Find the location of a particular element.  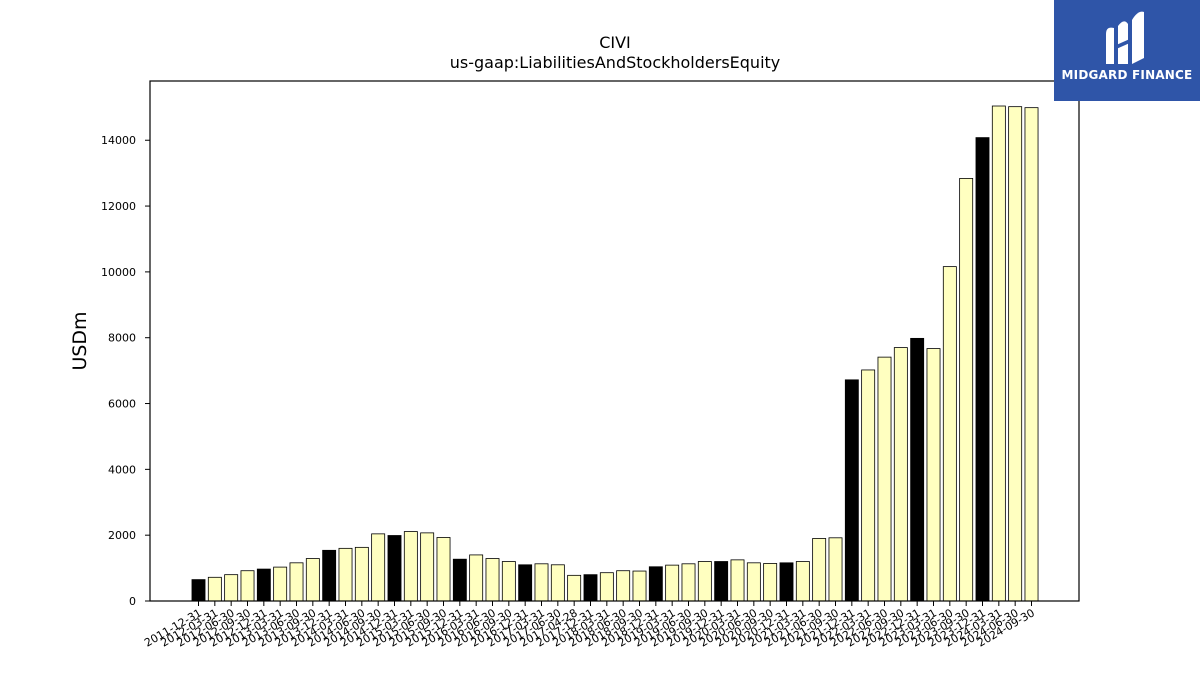

y-tick-label: 2000 is located at coordinates (122, 535).